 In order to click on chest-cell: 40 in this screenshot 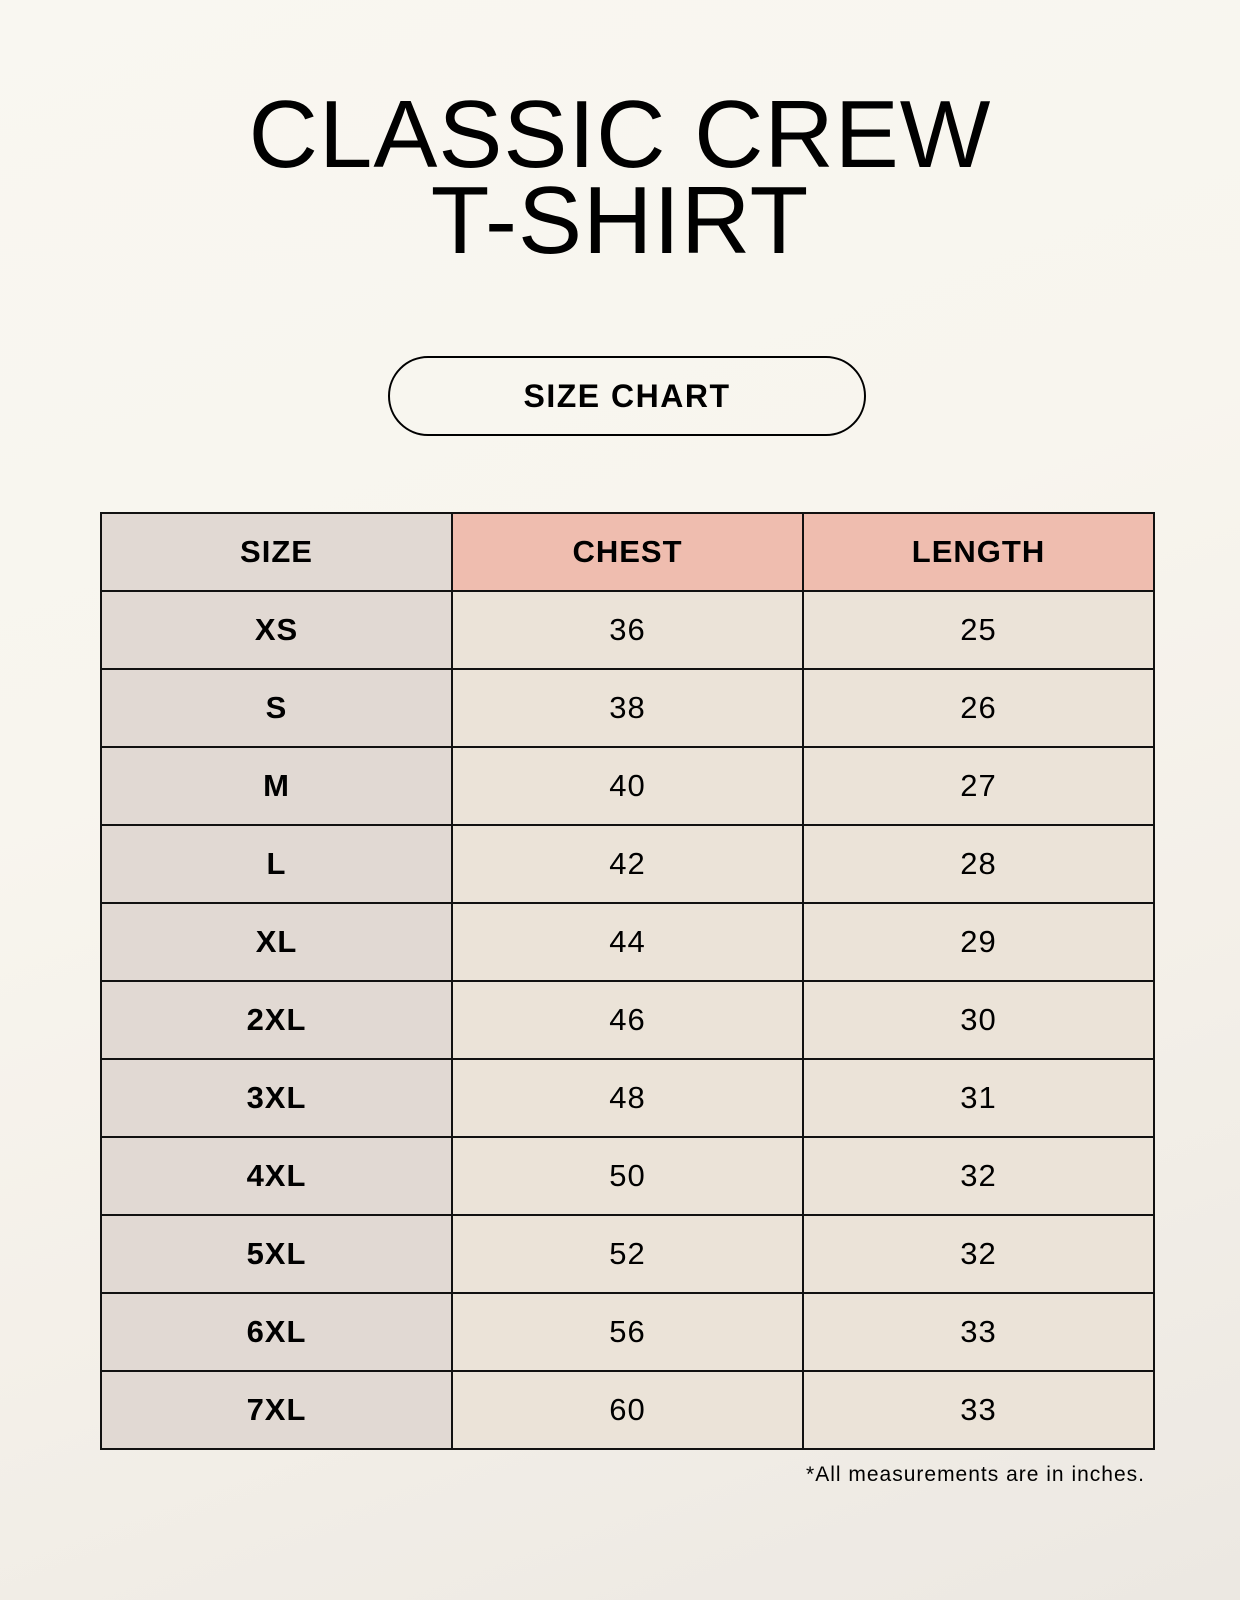, I will do `click(627, 786)`.